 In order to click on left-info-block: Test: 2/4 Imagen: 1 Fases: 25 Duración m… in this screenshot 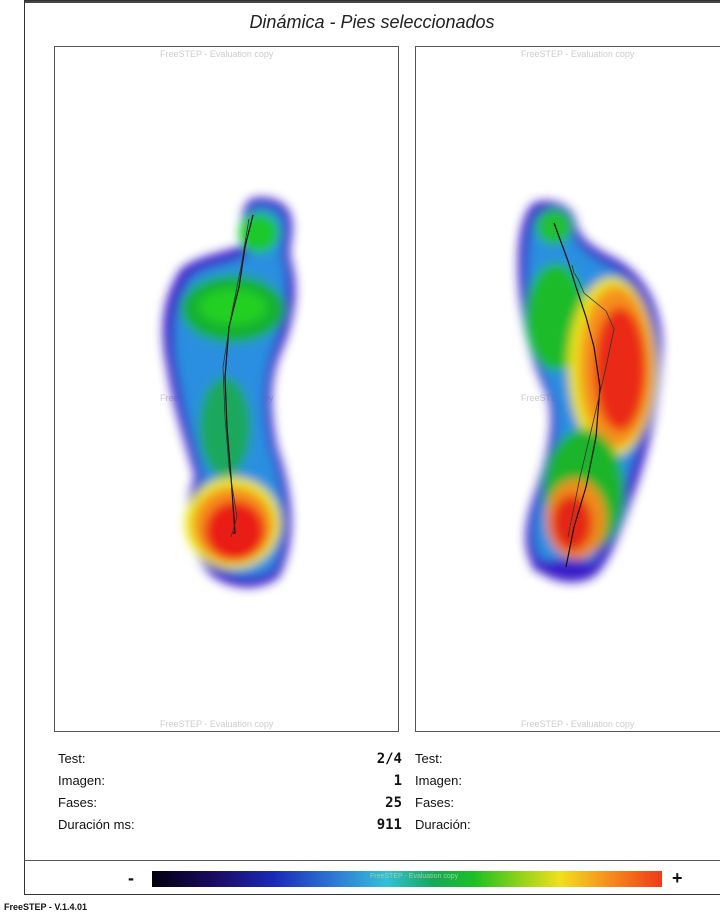, I will do `click(231, 792)`.